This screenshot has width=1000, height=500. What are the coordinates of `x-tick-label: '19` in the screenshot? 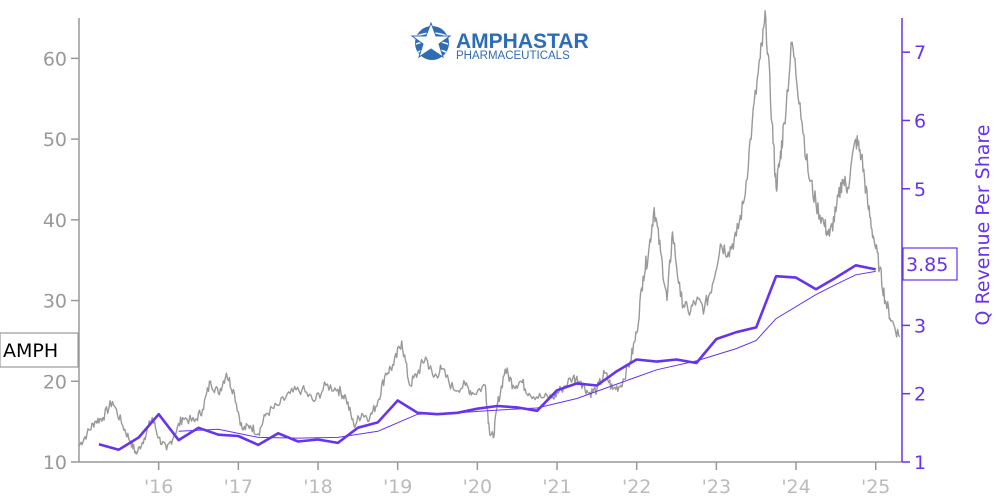 It's located at (397, 487).